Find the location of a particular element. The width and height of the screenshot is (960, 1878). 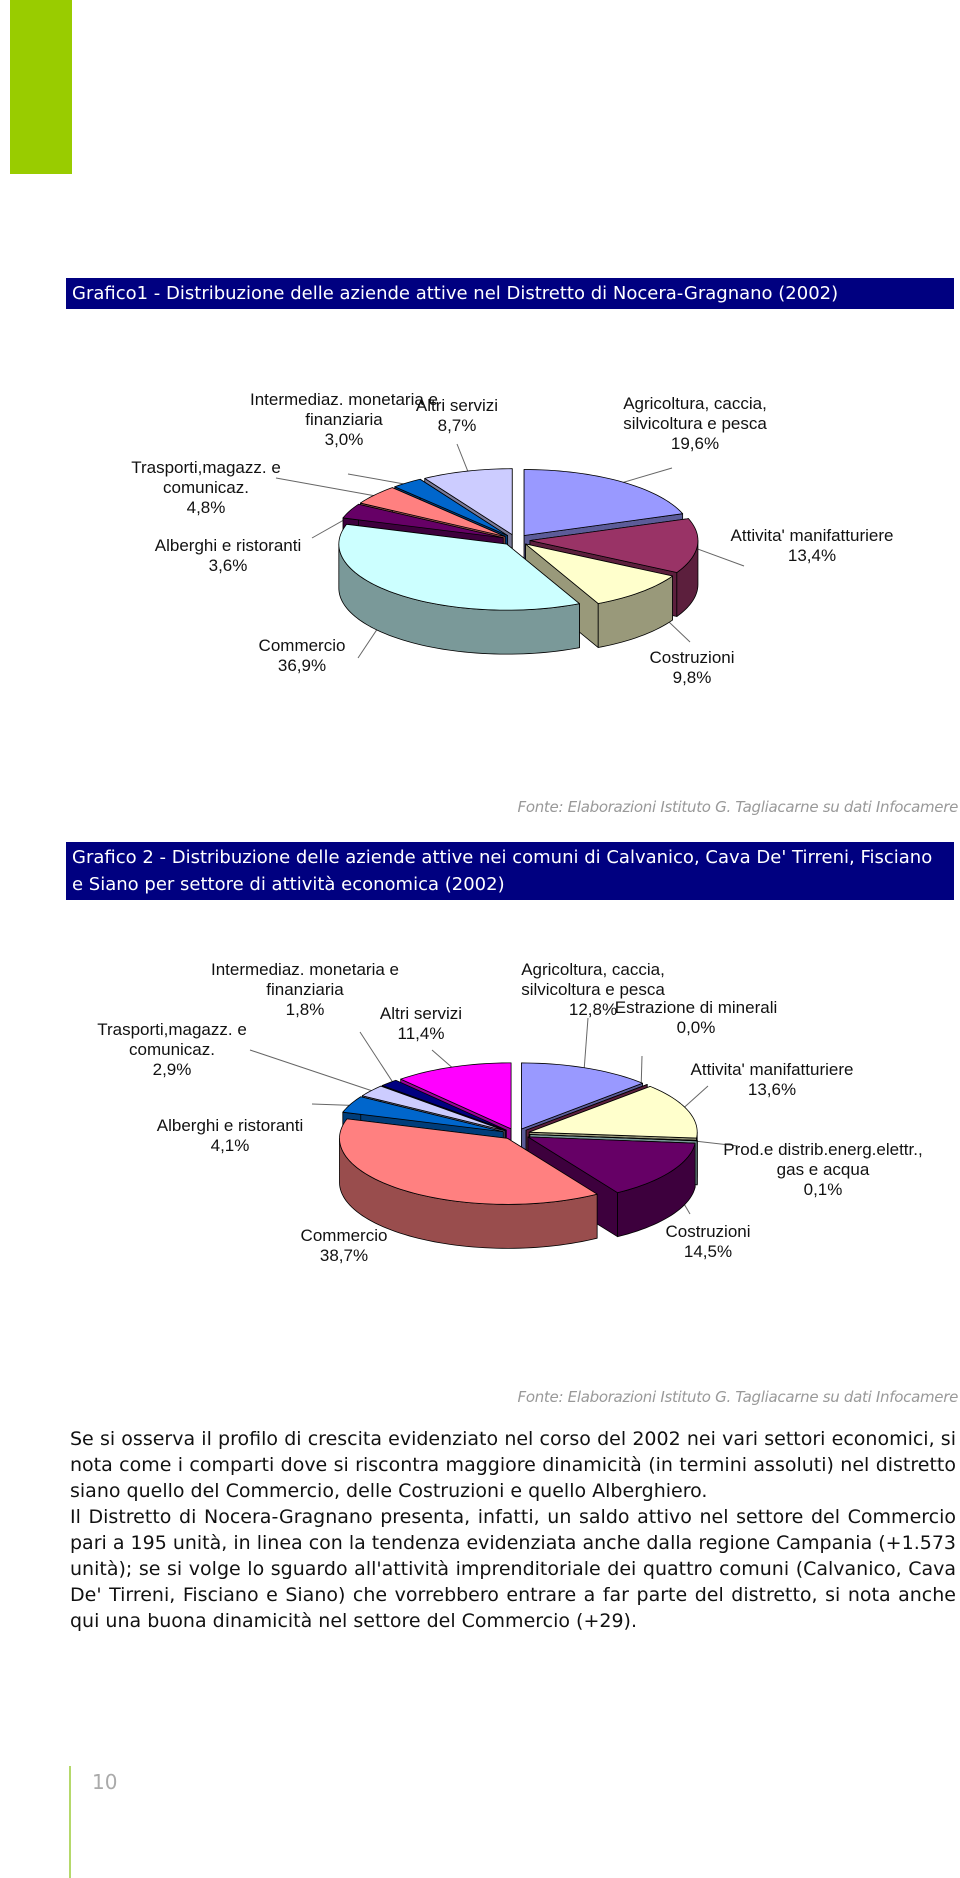

value-label: 4,1% is located at coordinates (230, 1145).